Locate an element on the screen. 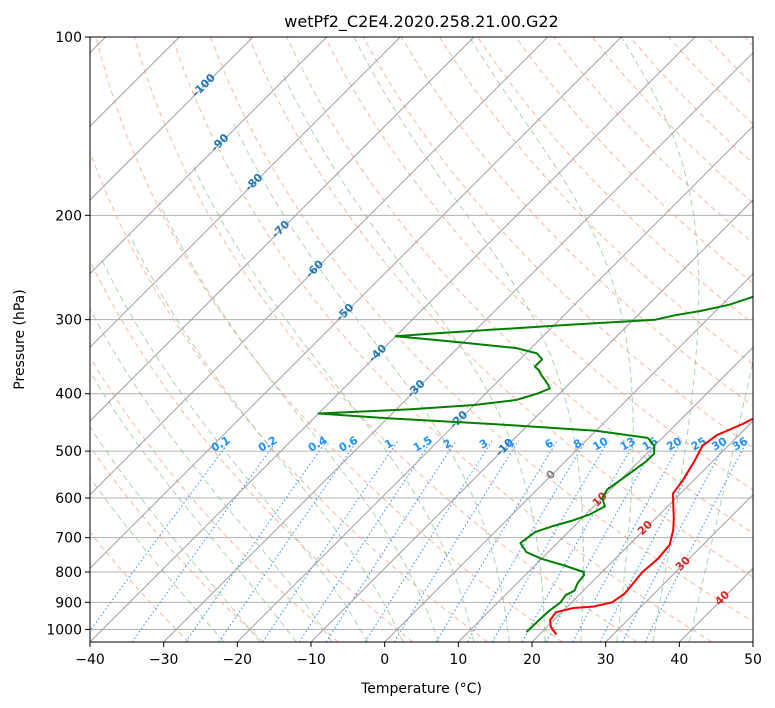 The image size is (775, 708). y-tick-label: 100 is located at coordinates (68, 38).